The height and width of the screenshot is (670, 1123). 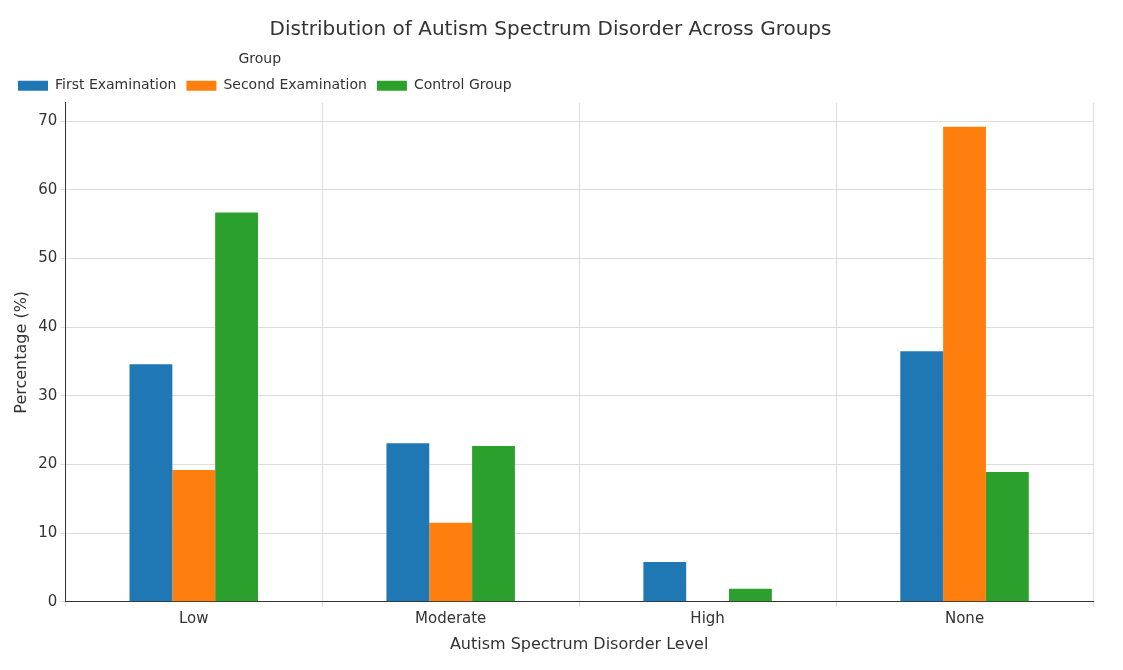 I want to click on x-tick-label: None, so click(x=964, y=617).